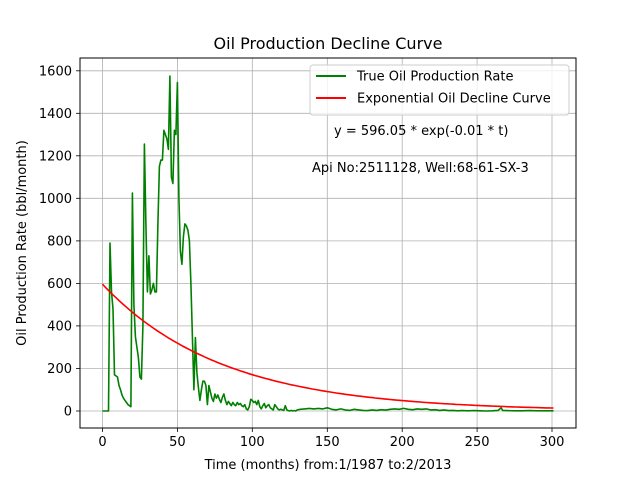 This screenshot has height=480, width=640. Describe the element at coordinates (420, 168) in the screenshot. I see `well-annotation: Api No:2511128, Well:68-61-SX-3` at that location.